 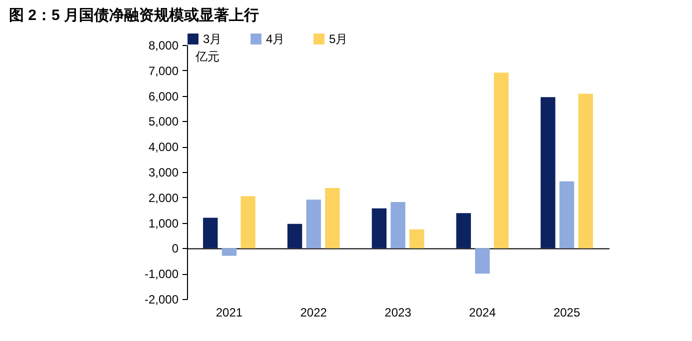 I want to click on x-tick-label: 2021, so click(x=229, y=313).